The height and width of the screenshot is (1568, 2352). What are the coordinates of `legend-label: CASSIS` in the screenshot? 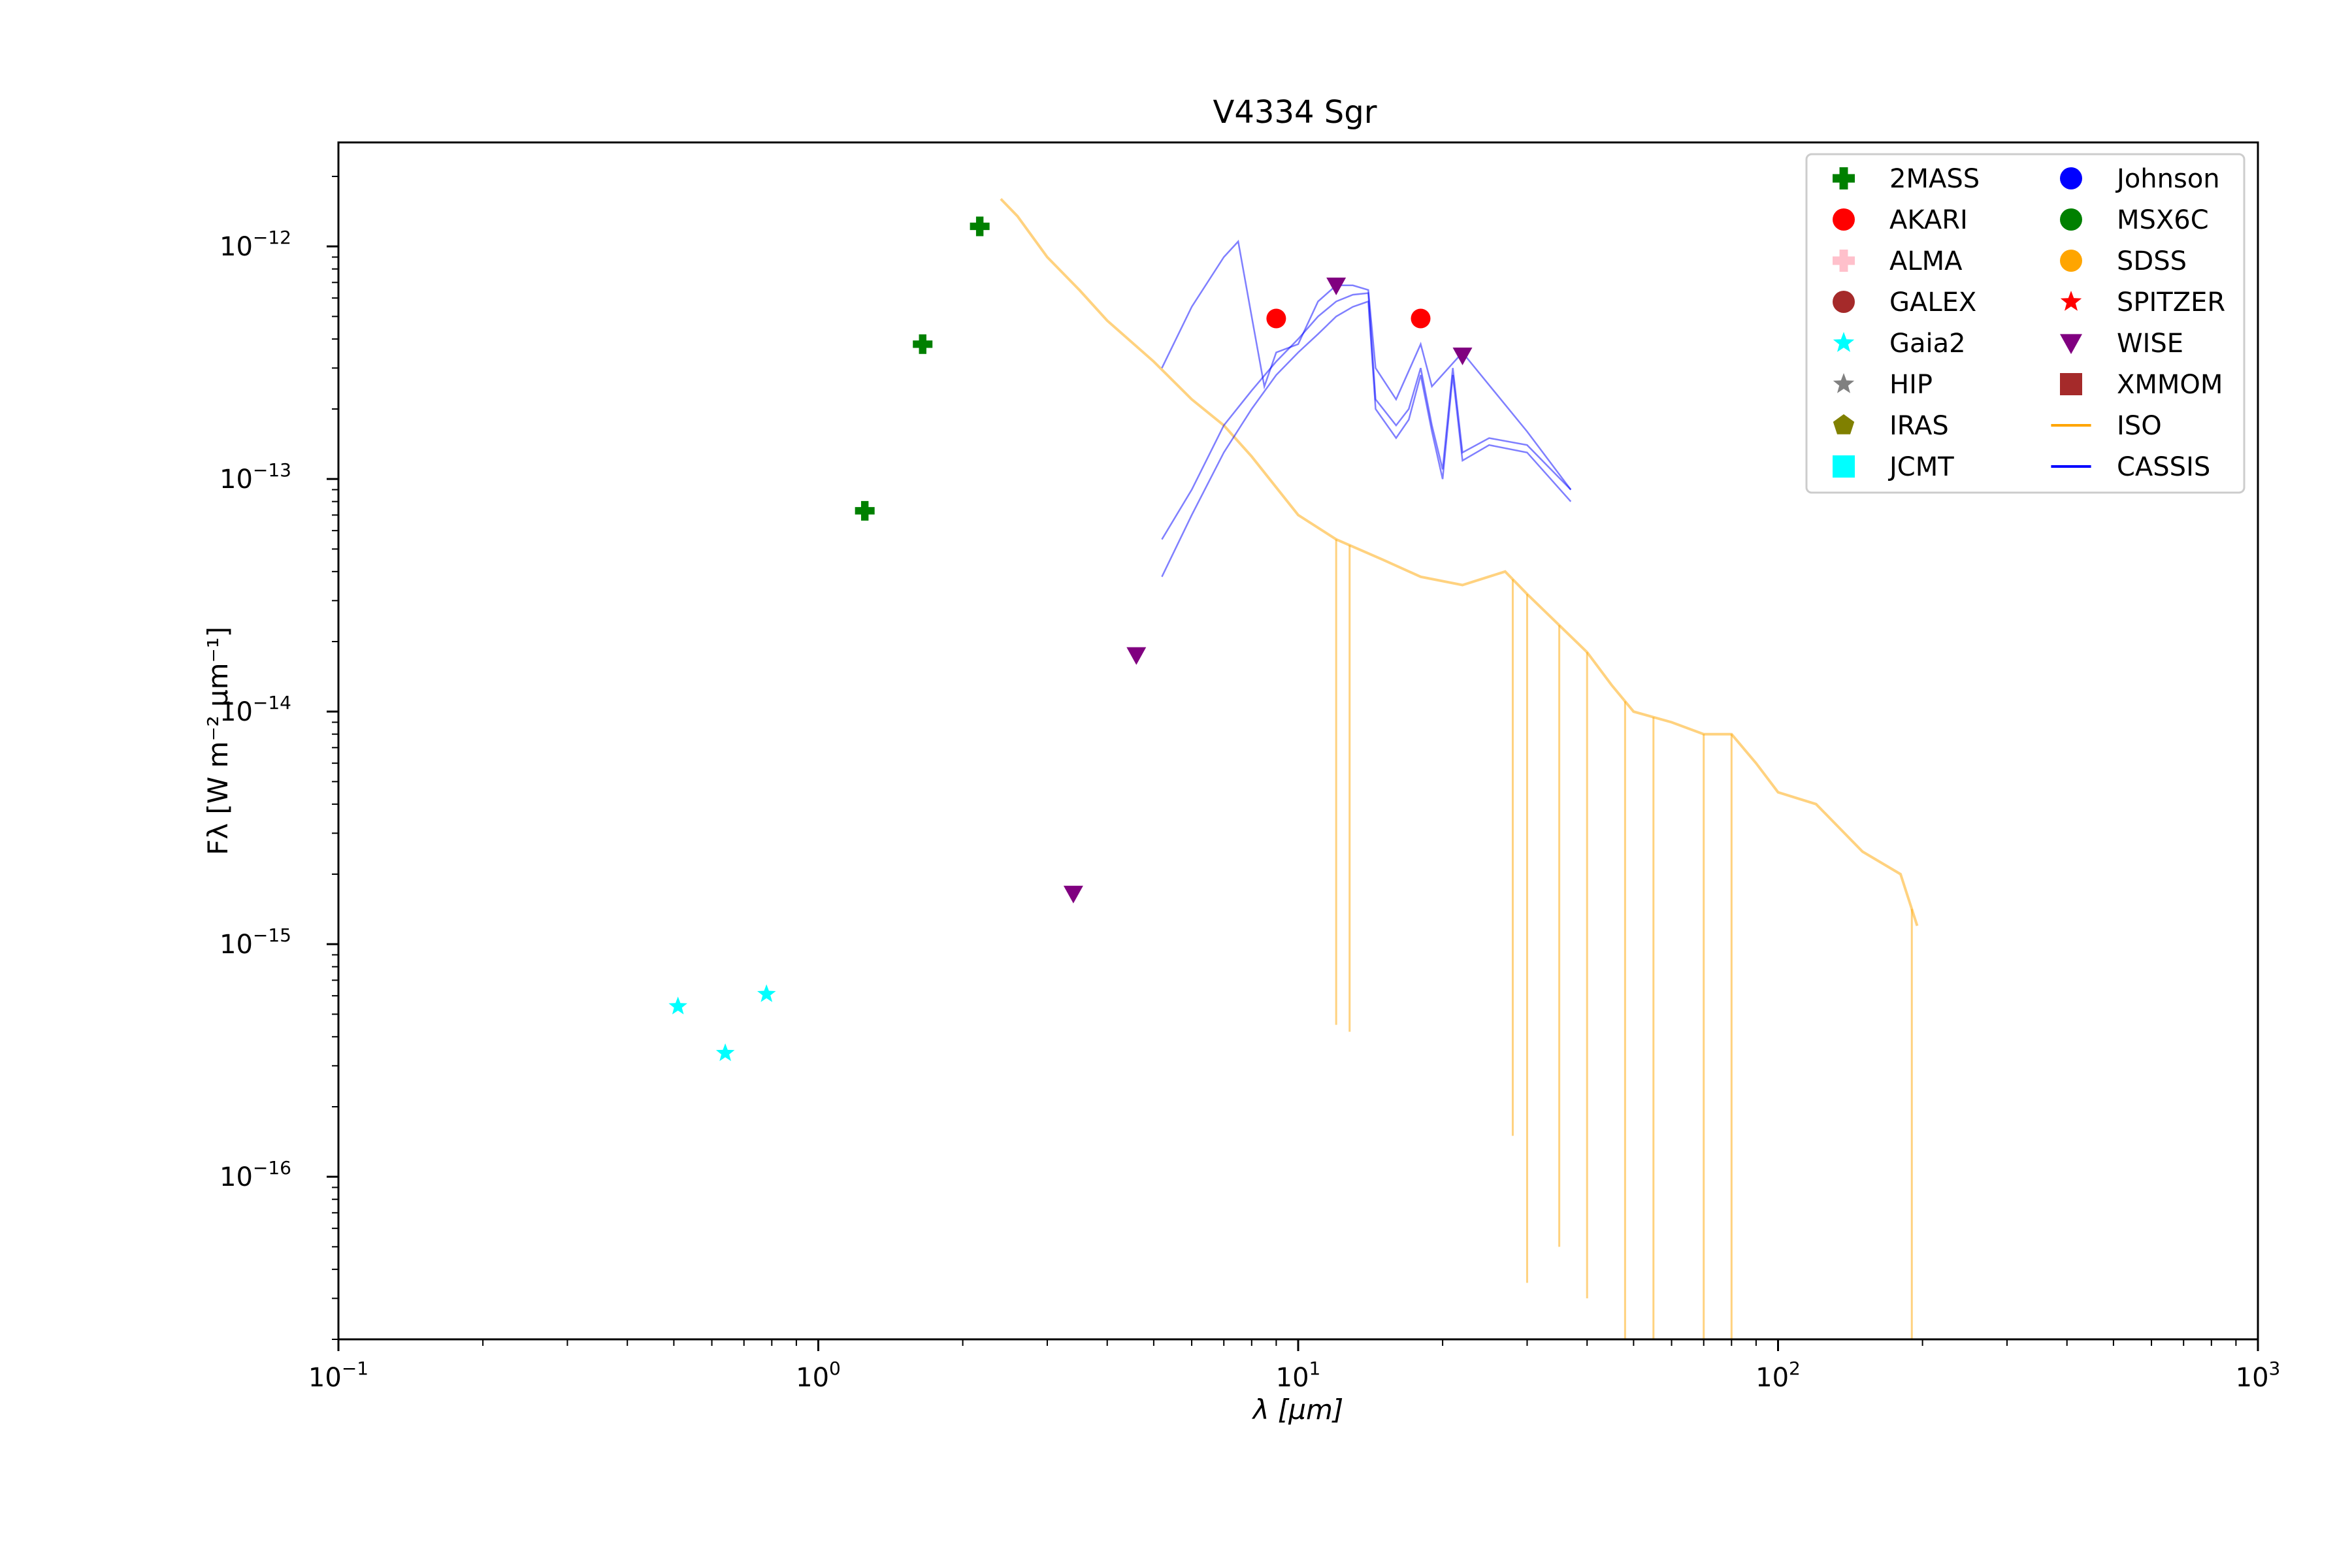 It's located at (2163, 467).